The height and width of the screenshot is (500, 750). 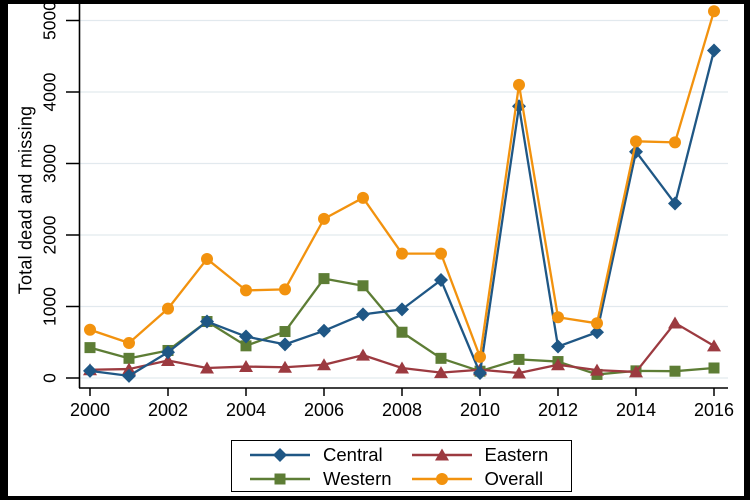 I want to click on triangle-marker-icon, so click(x=442, y=455).